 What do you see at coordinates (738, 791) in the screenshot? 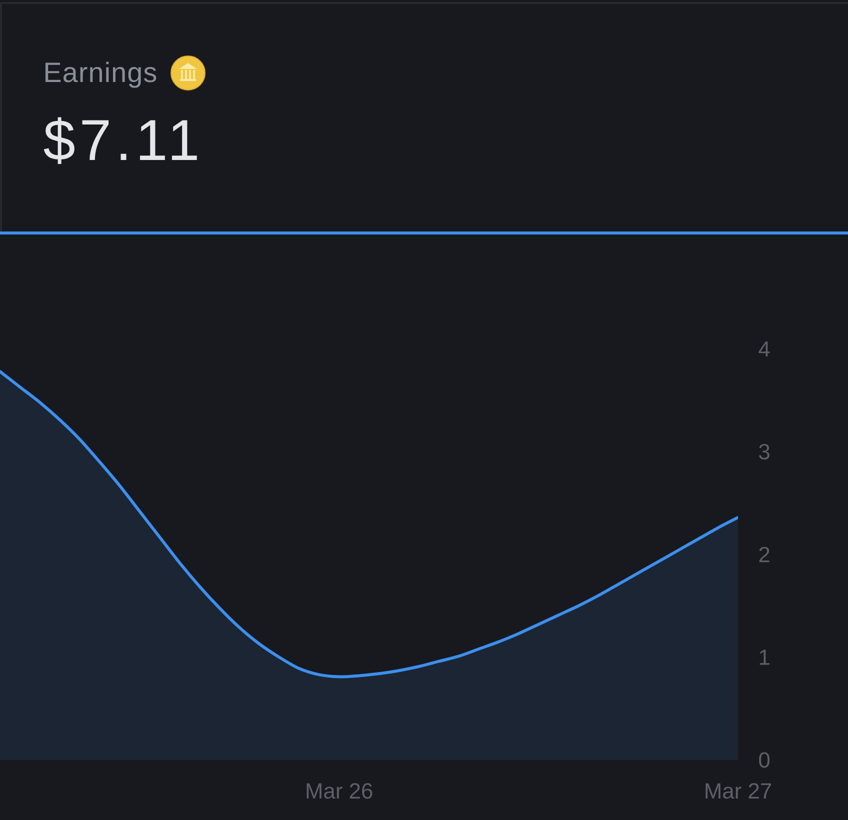
I see `x-tick-label: Mar 27` at bounding box center [738, 791].